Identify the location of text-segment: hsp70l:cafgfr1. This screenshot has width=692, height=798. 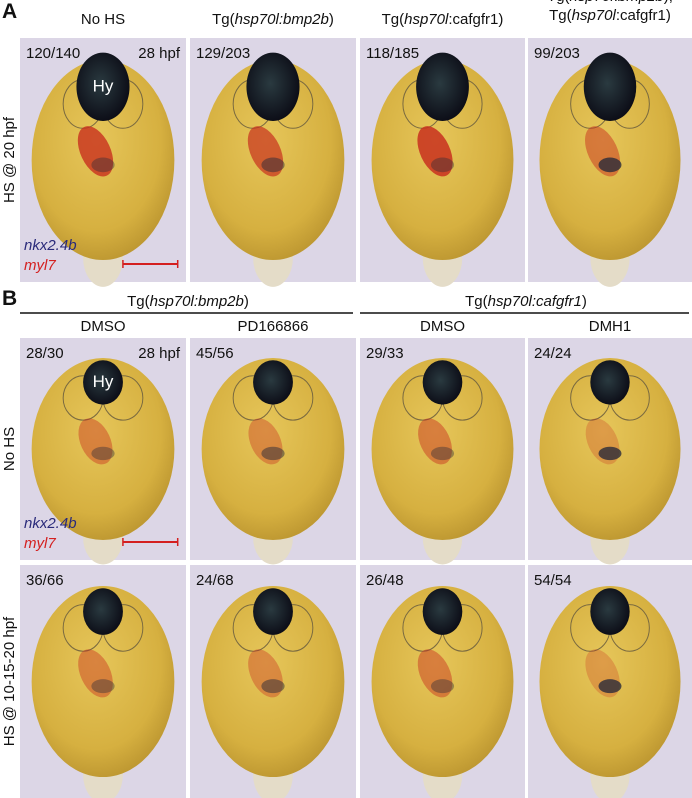
(535, 301).